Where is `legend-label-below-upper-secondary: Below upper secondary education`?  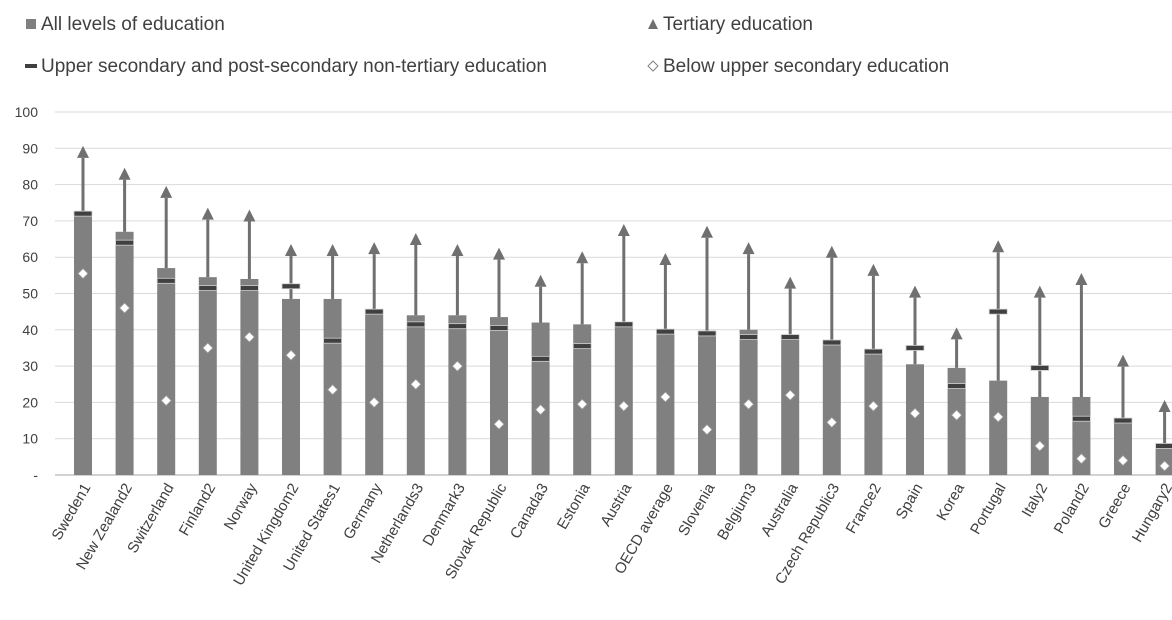 legend-label-below-upper-secondary: Below upper secondary education is located at coordinates (806, 66).